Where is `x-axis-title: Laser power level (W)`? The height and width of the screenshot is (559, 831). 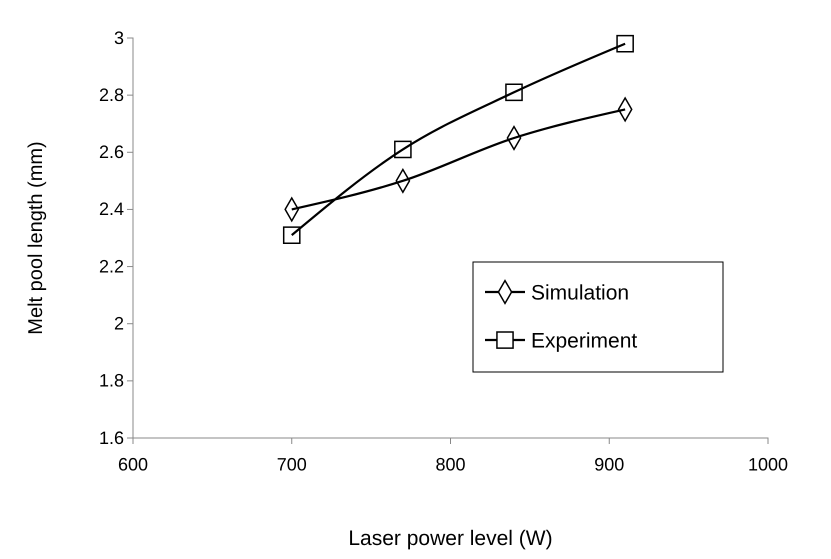 x-axis-title: Laser power level (W) is located at coordinates (450, 538).